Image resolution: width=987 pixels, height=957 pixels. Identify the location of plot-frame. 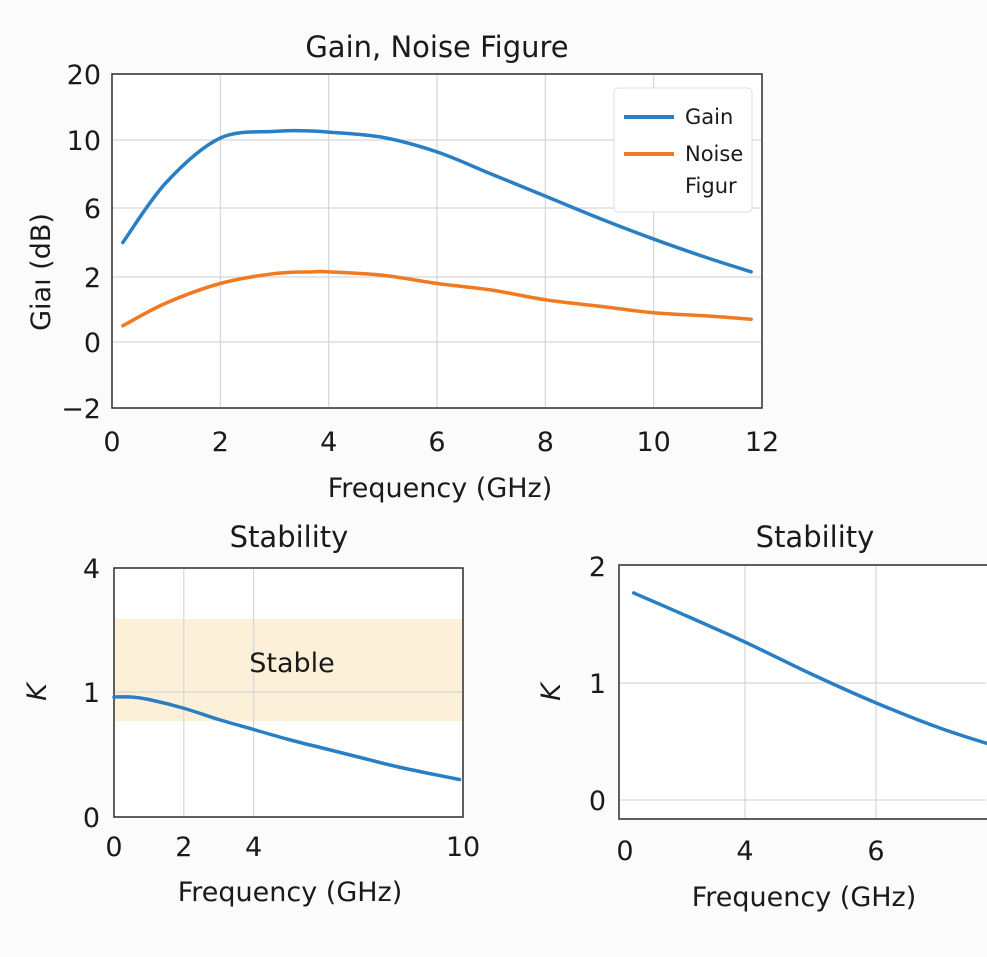
(802, 692).